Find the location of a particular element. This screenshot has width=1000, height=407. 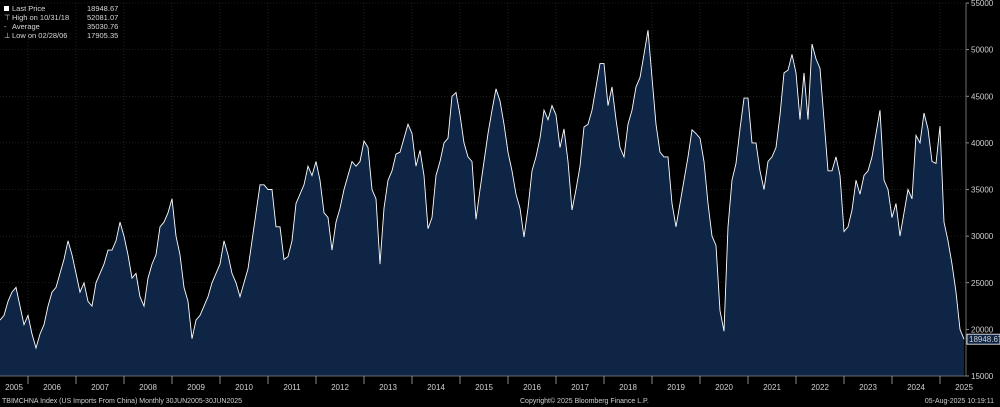

last-price-tag: 18948.67 is located at coordinates (983, 339).